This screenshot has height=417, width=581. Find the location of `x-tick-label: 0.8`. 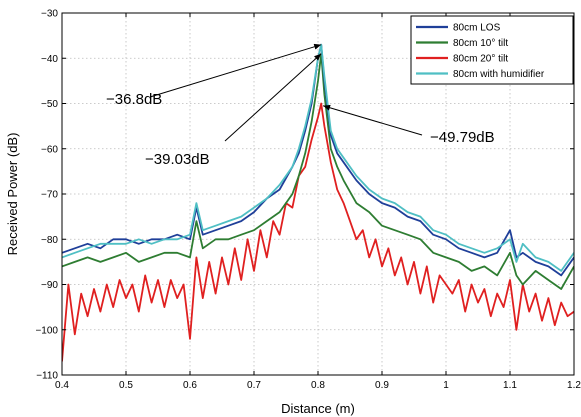

x-tick-label: 0.8 is located at coordinates (318, 385).